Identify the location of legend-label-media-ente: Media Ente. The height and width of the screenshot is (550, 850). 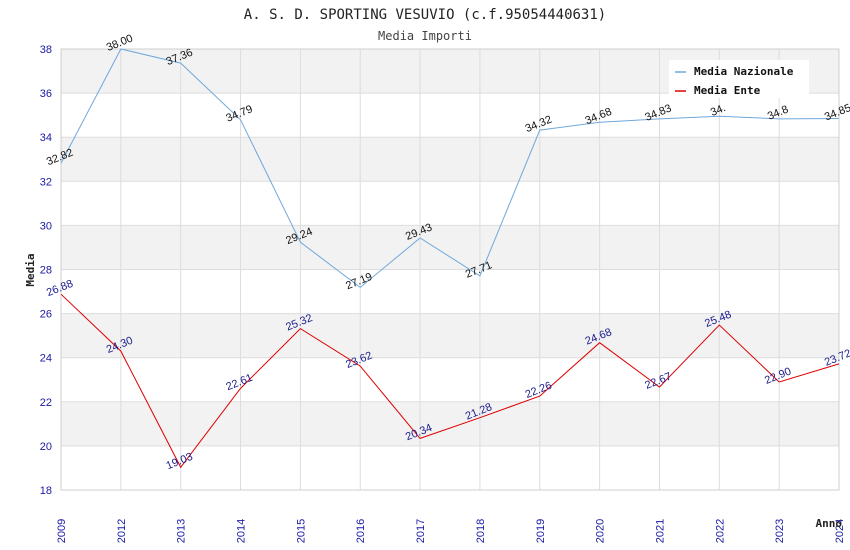
(727, 90).